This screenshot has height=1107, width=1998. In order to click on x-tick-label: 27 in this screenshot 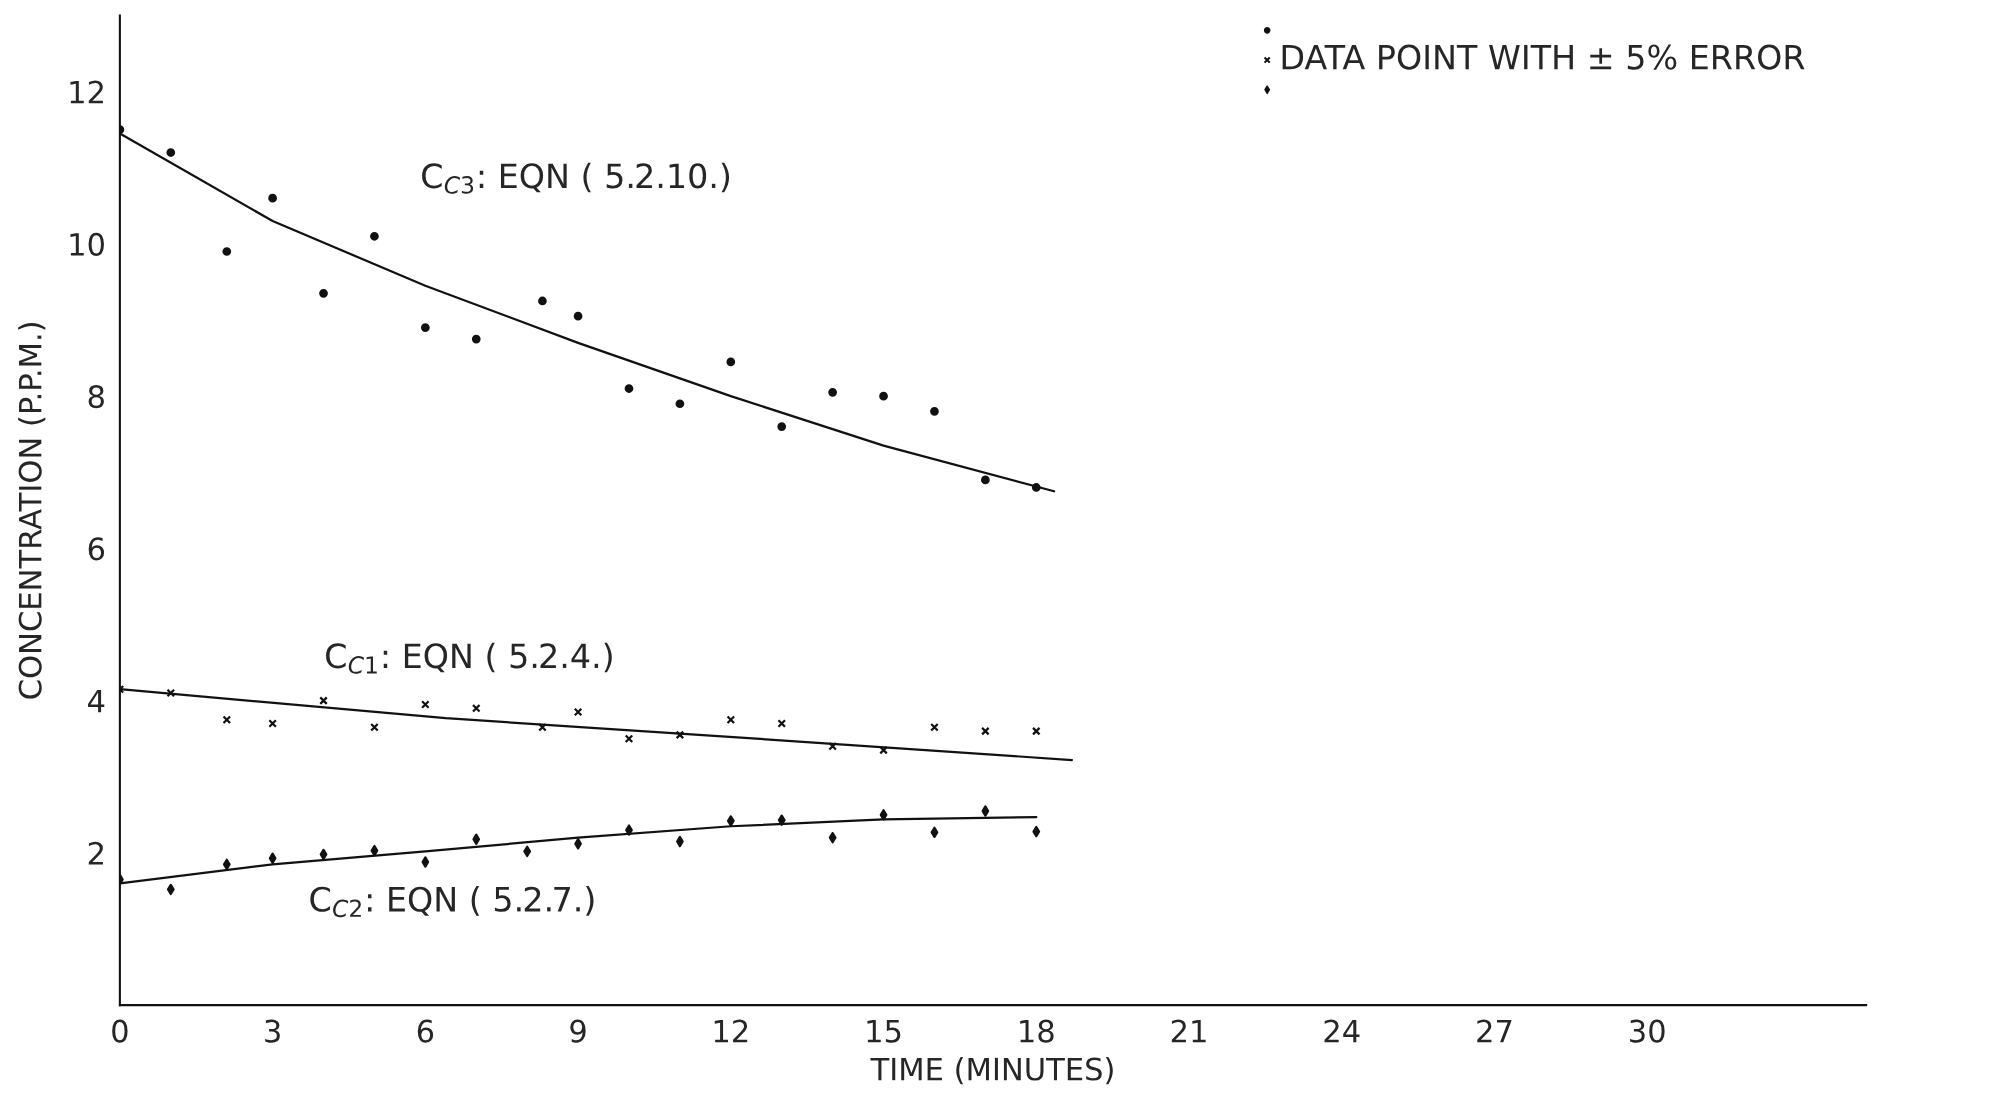, I will do `click(1494, 1031)`.